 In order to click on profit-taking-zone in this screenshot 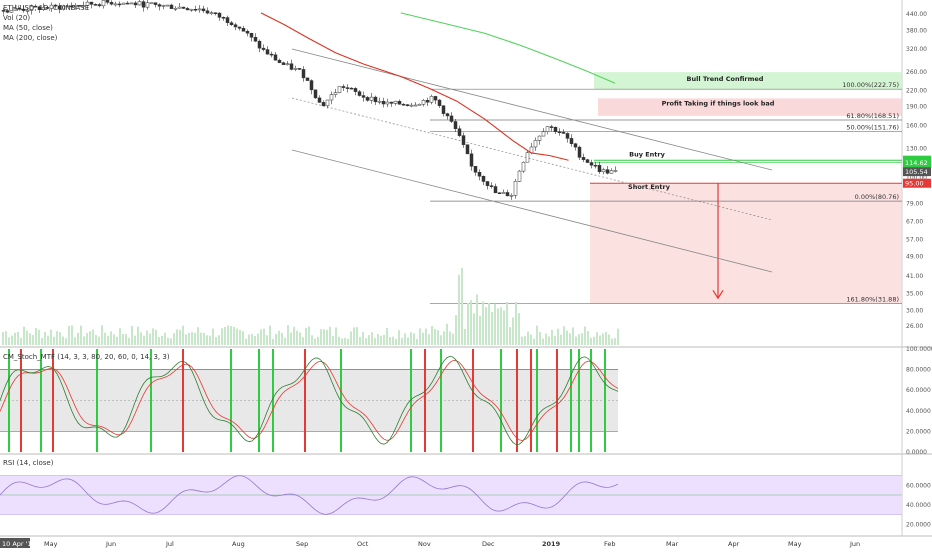, I will do `click(750, 107)`.